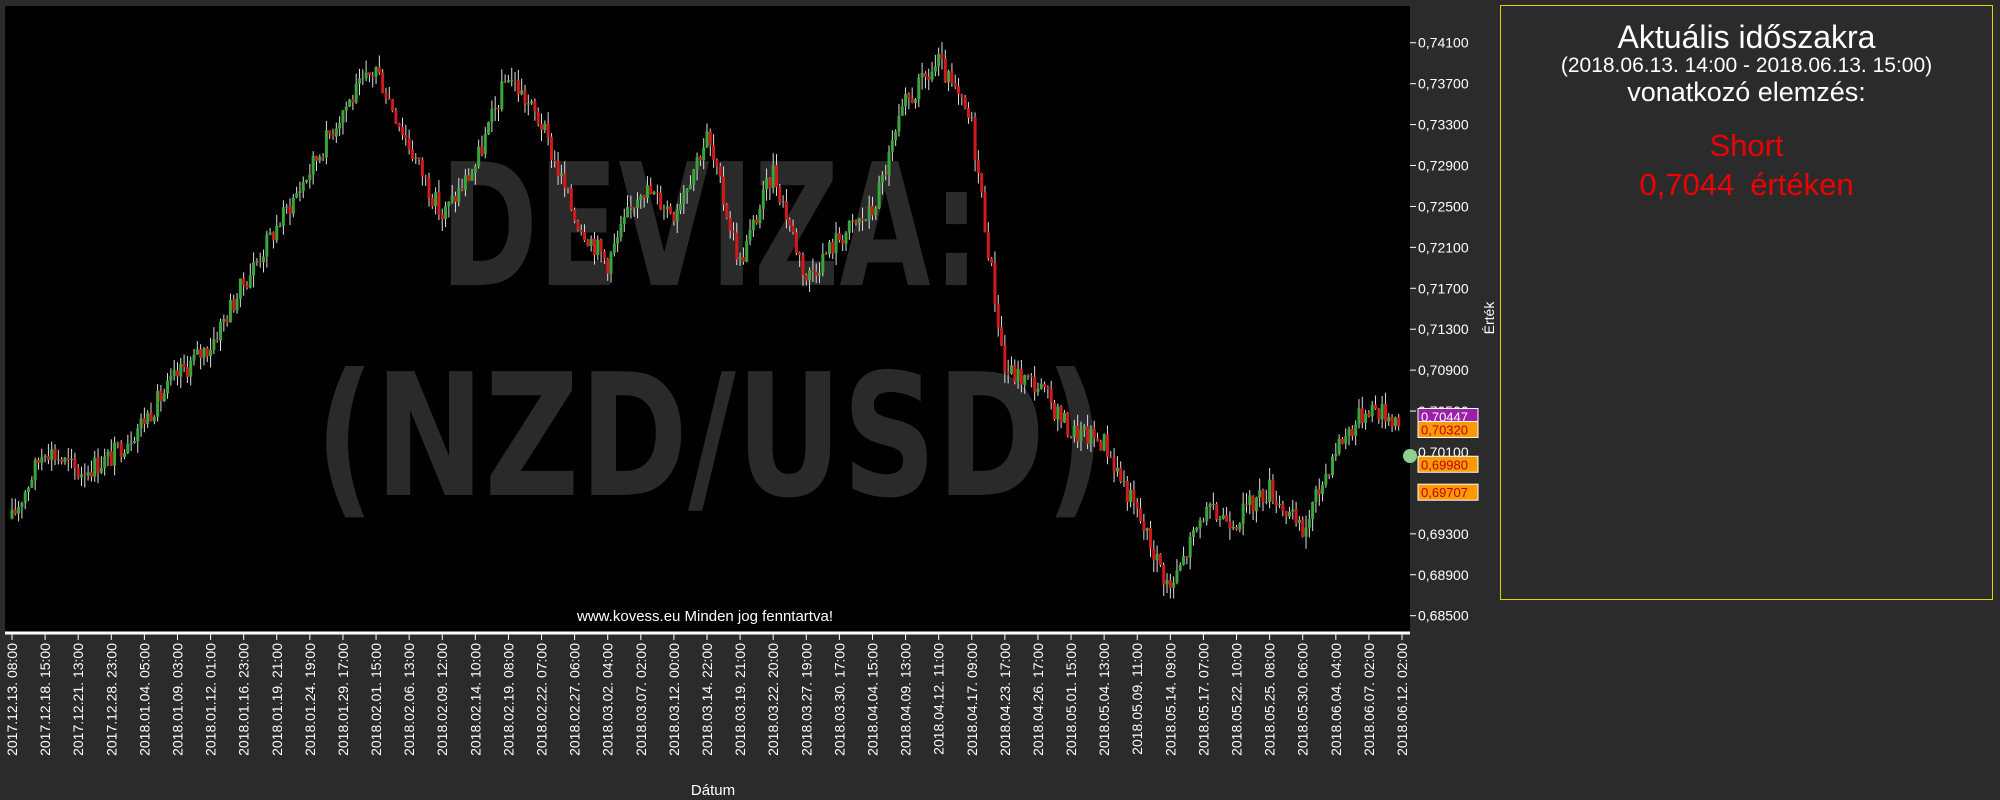 The image size is (2000, 800). What do you see at coordinates (773, 699) in the screenshot?
I see `x-tick-label: 2018.03.22. 20:00` at bounding box center [773, 699].